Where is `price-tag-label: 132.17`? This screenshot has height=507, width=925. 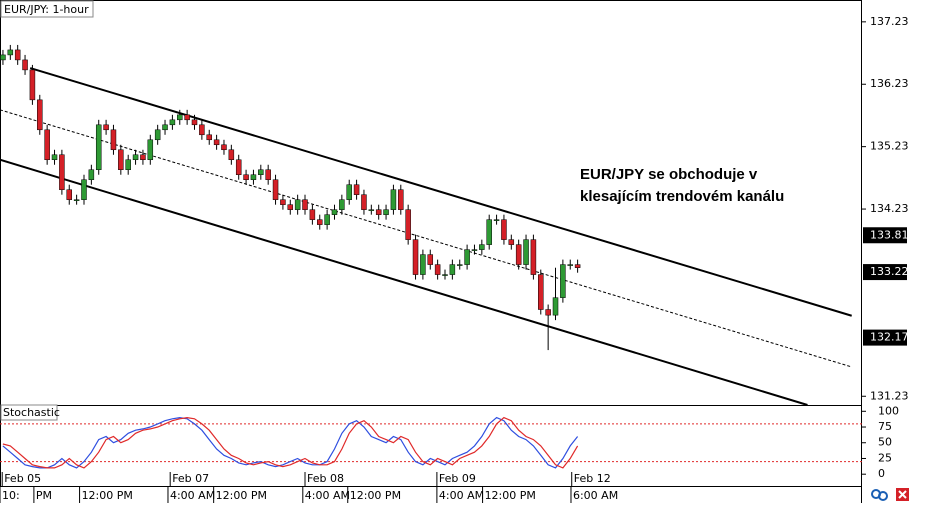 price-tag-label: 132.17 is located at coordinates (889, 337).